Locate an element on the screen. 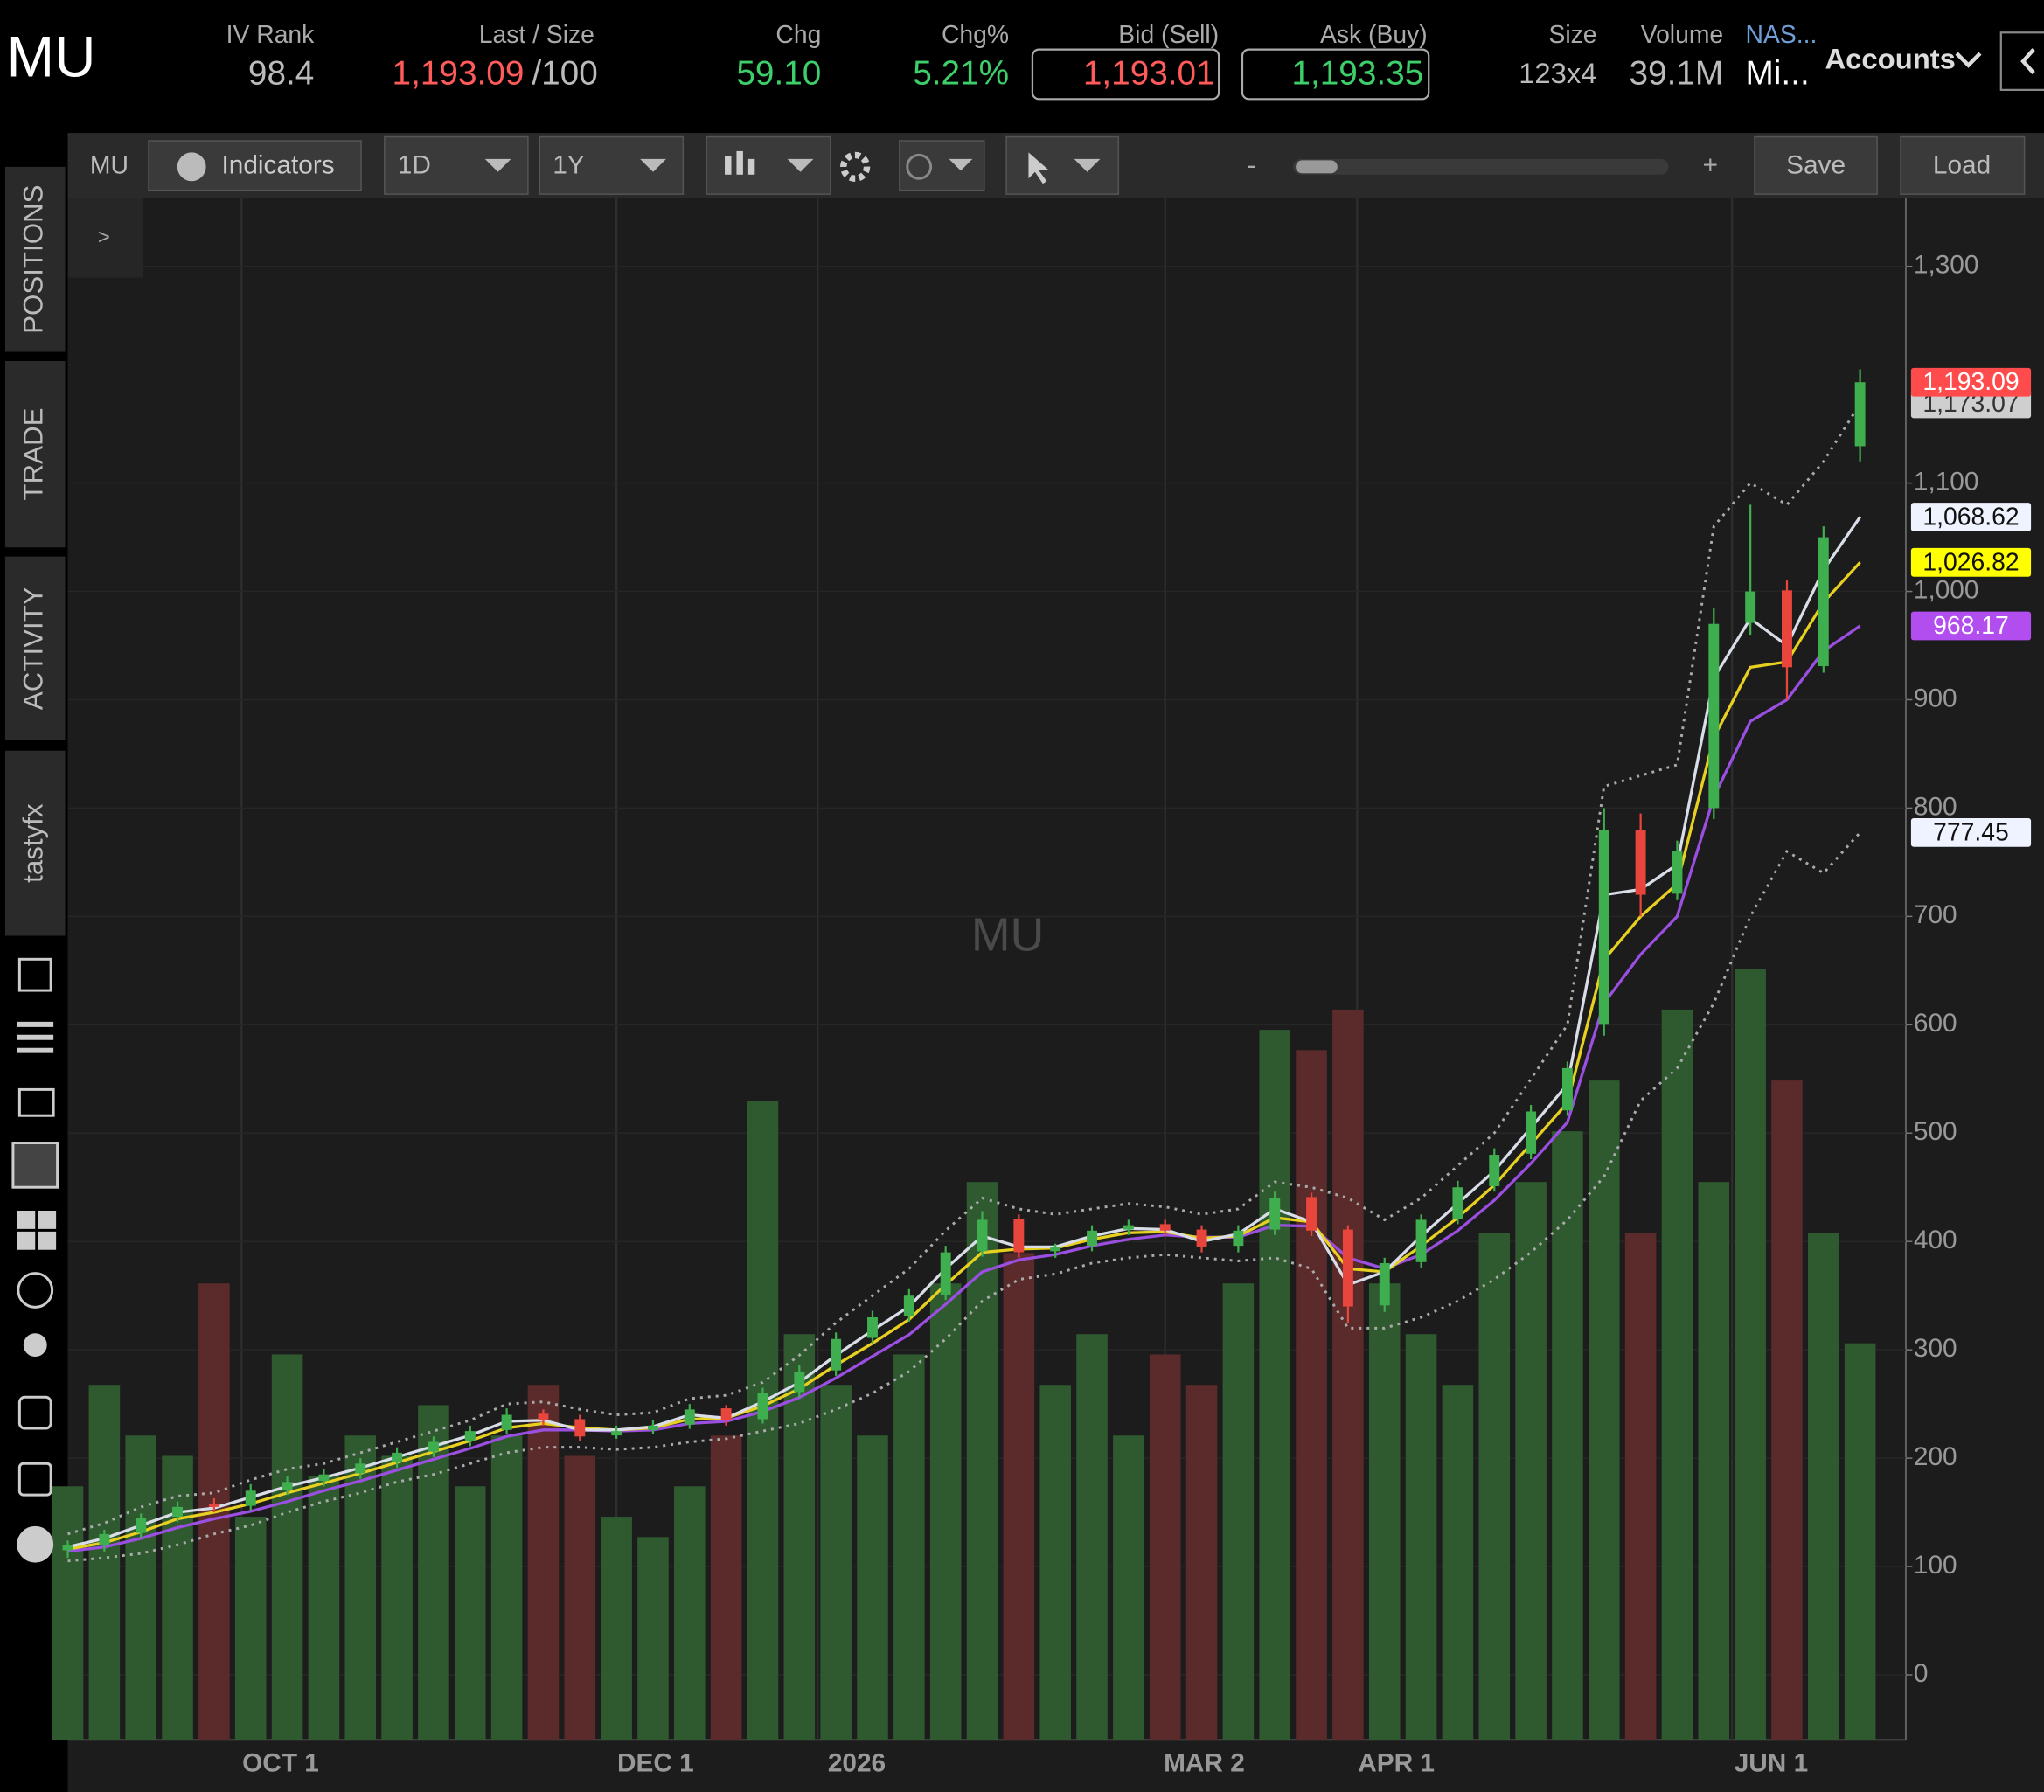  price-label-text: 968.17 is located at coordinates (1971, 626).